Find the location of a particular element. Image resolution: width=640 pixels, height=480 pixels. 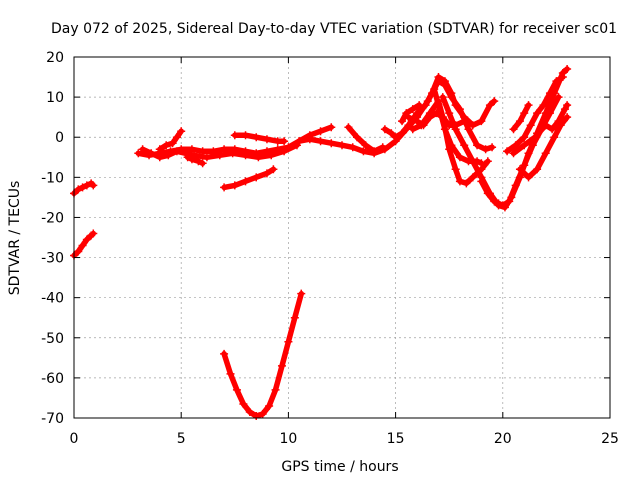

y-tick-label: -10 is located at coordinates (52, 178).